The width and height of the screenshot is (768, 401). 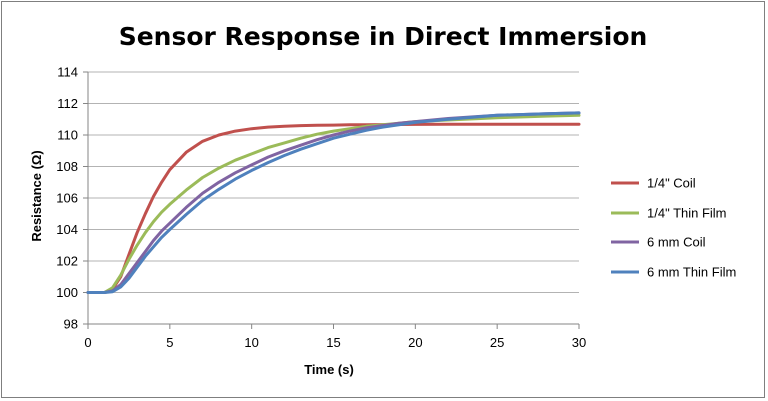 I want to click on y-tick-labels: 98 100 102 104 106 108 110 112 114, so click(x=67, y=198).